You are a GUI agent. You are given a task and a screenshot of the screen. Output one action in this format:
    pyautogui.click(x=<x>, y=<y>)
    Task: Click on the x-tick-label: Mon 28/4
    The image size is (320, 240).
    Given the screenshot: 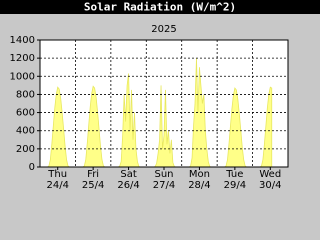 What is the action you would take?
    pyautogui.click(x=199, y=180)
    